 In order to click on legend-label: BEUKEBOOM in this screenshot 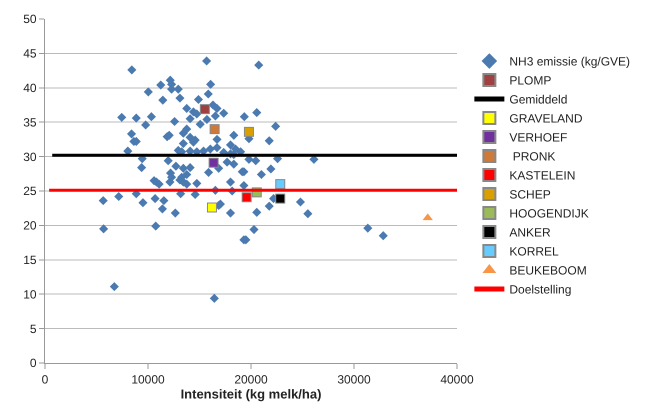, I will do `click(548, 271)`.